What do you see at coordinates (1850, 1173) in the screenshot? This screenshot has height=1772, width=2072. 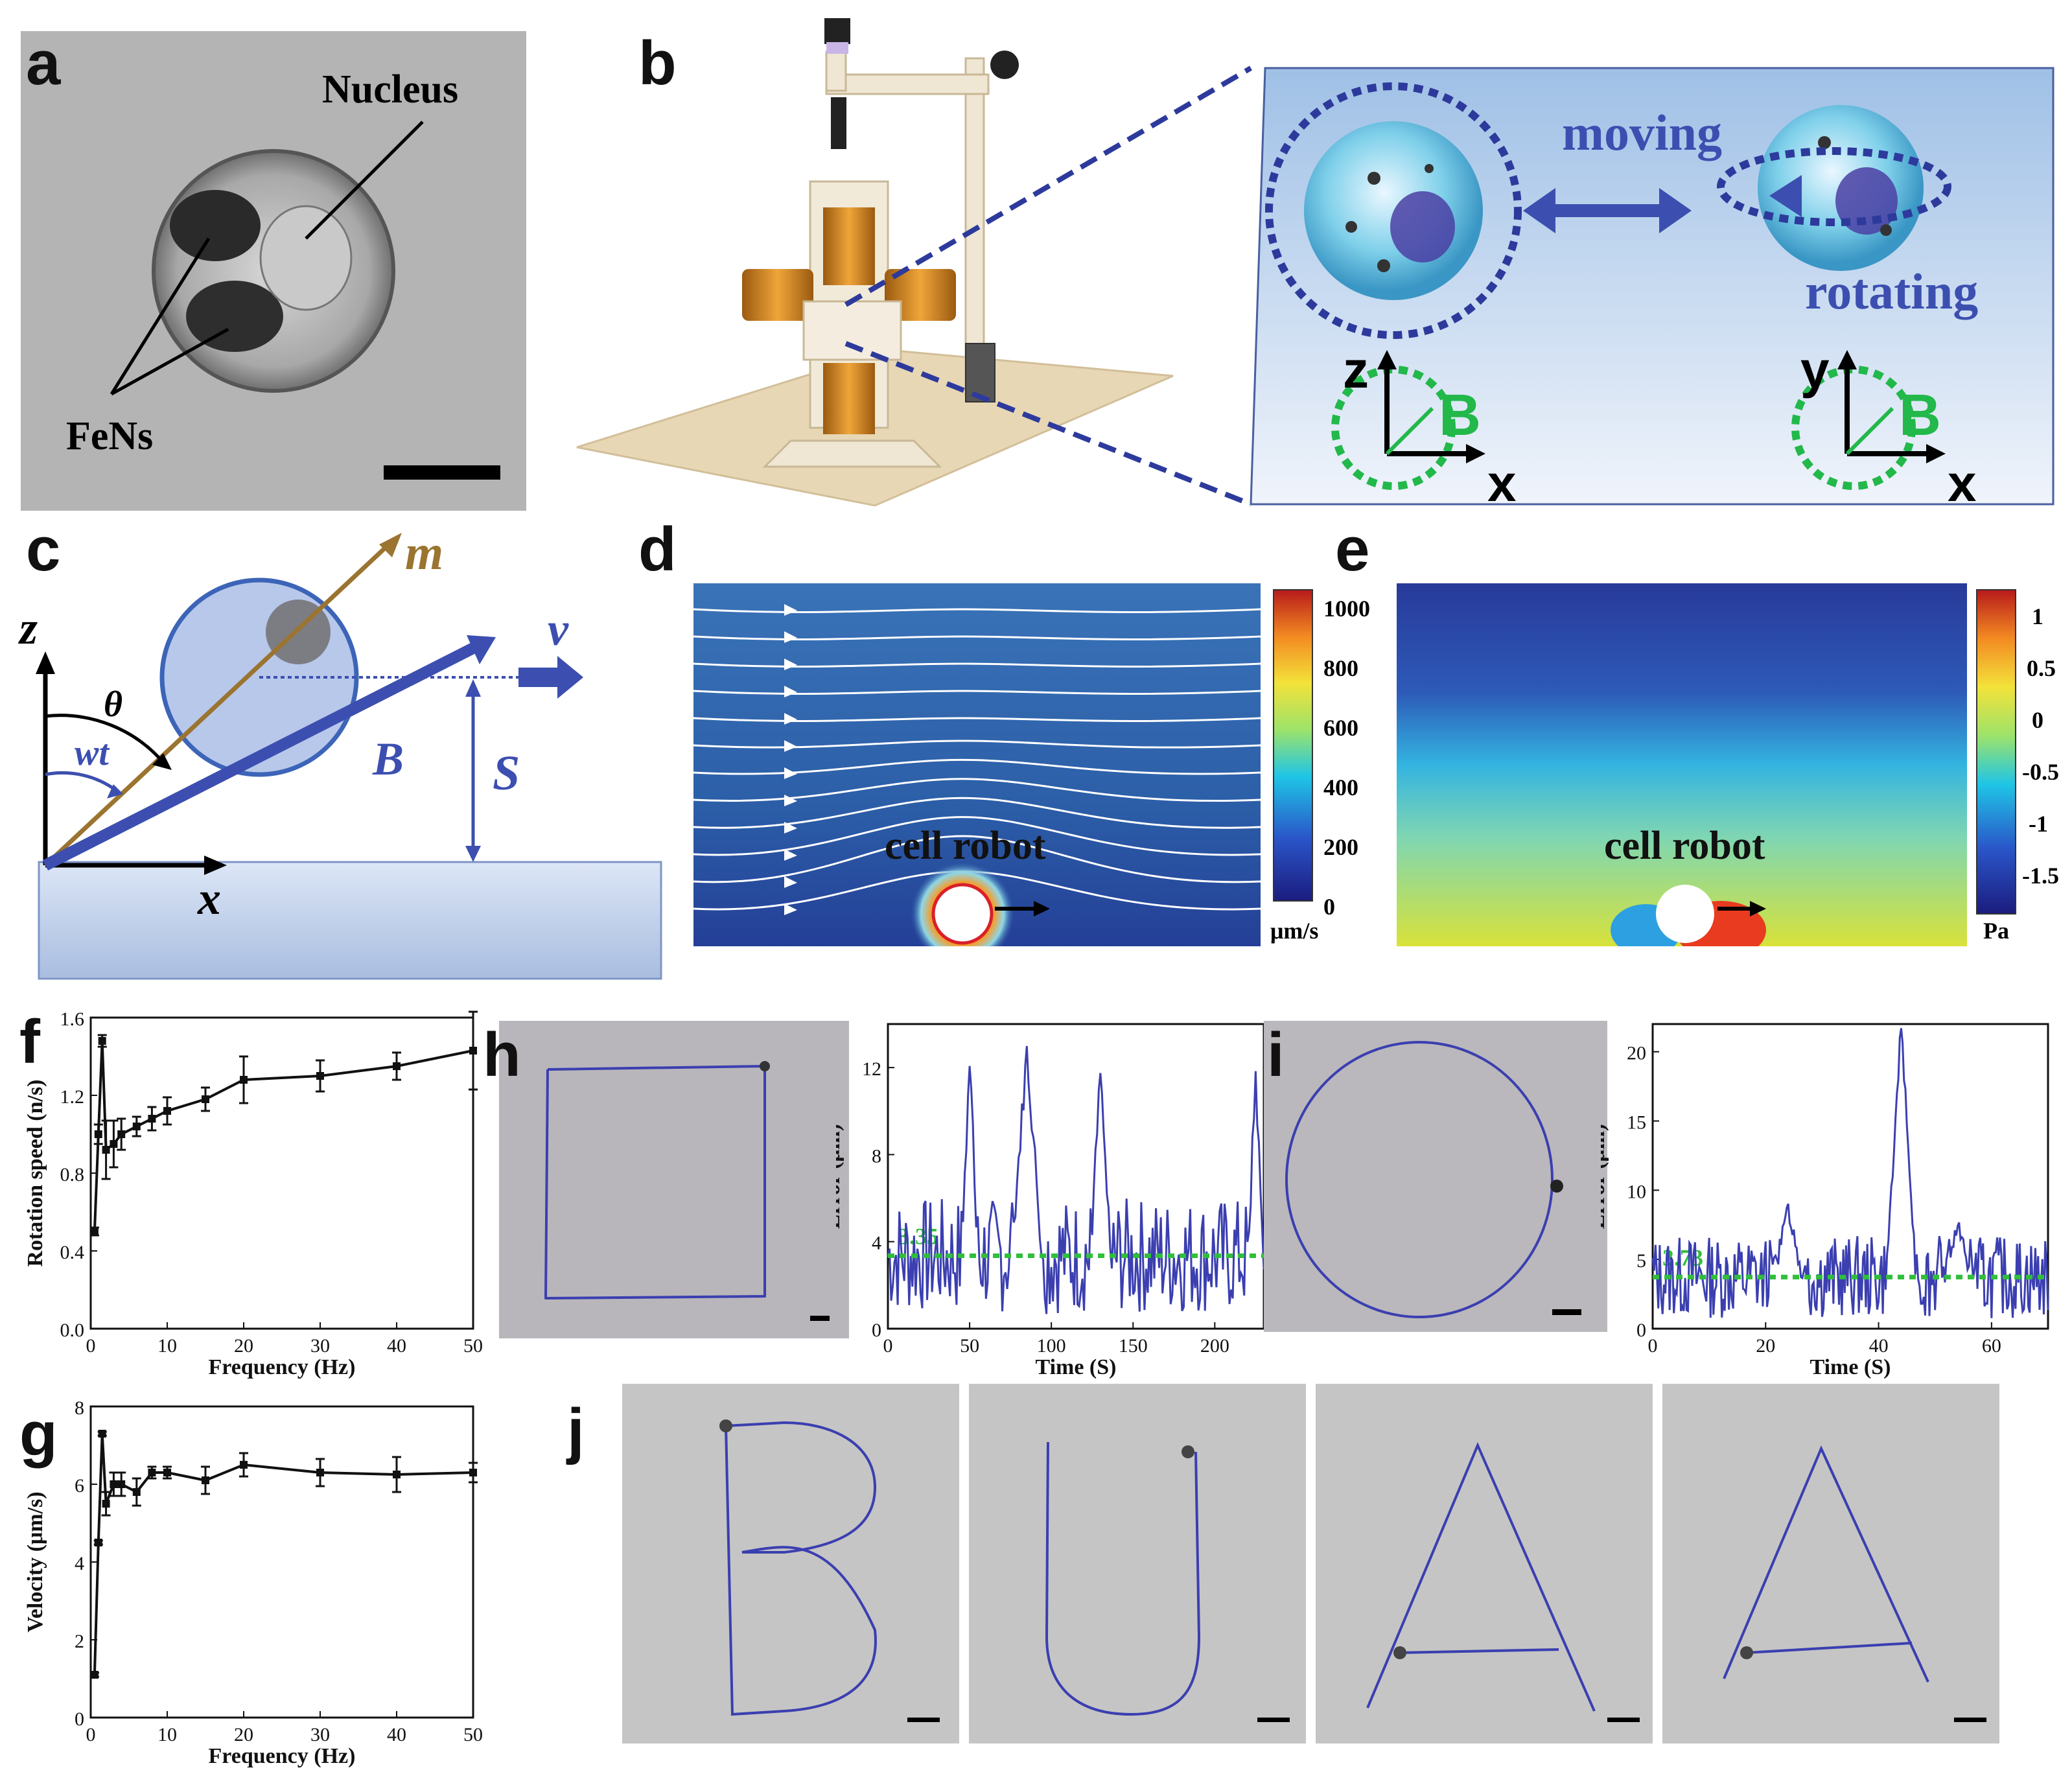 I see `error-trace` at bounding box center [1850, 1173].